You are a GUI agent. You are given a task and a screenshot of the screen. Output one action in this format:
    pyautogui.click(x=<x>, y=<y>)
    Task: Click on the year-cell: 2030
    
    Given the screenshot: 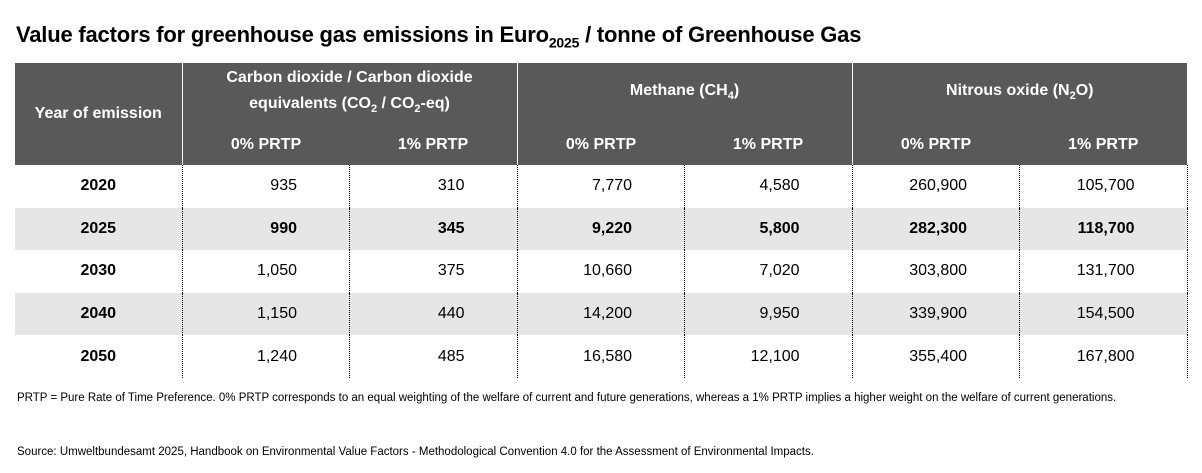 What is the action you would take?
    pyautogui.click(x=98, y=271)
    